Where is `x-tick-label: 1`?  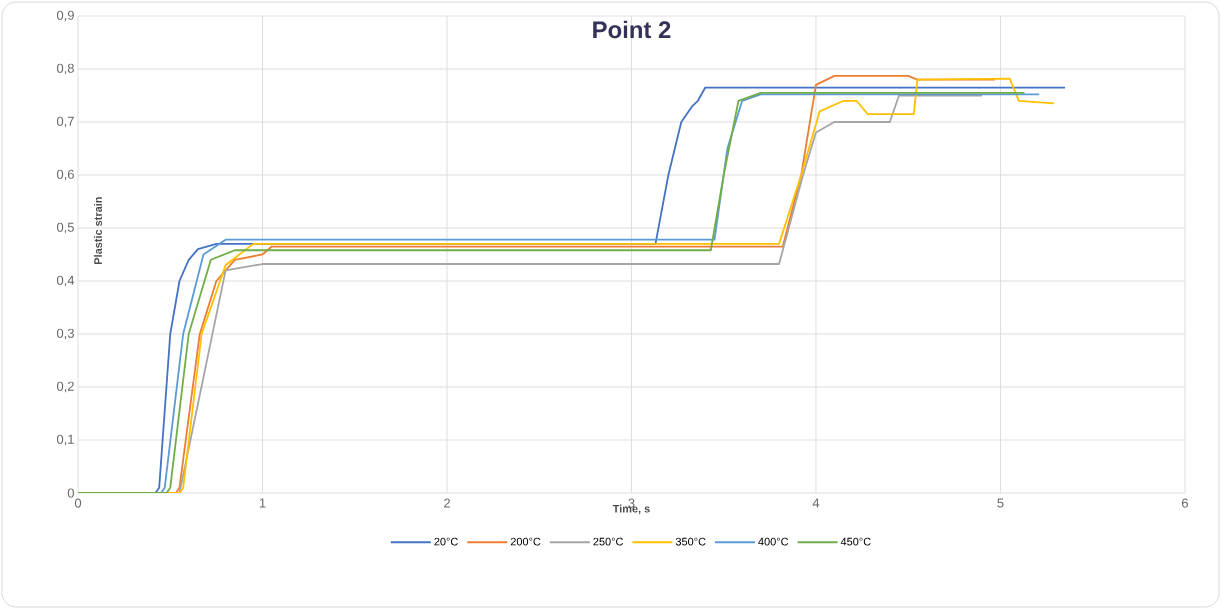
x-tick-label: 1 is located at coordinates (262, 503).